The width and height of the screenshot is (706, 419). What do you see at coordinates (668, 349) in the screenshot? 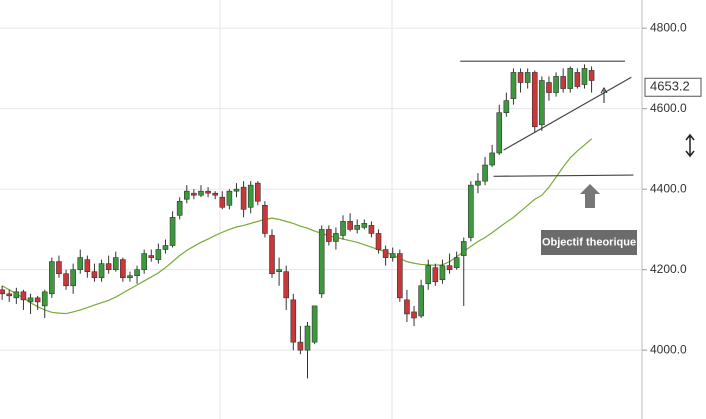
I see `y-tick-label: 4000.0` at bounding box center [668, 349].